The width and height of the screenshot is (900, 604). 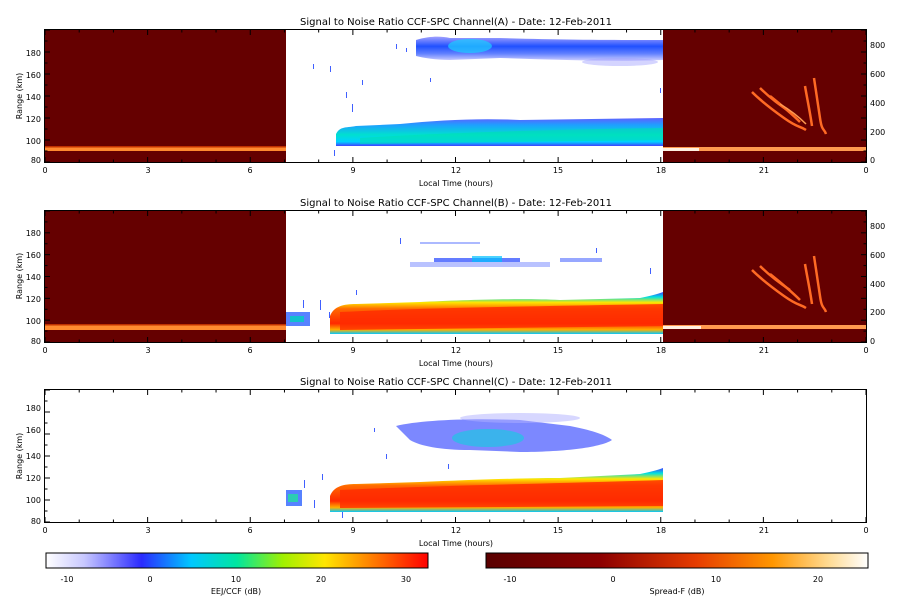 I want to click on colorbar-eej-gradient, so click(x=237, y=560).